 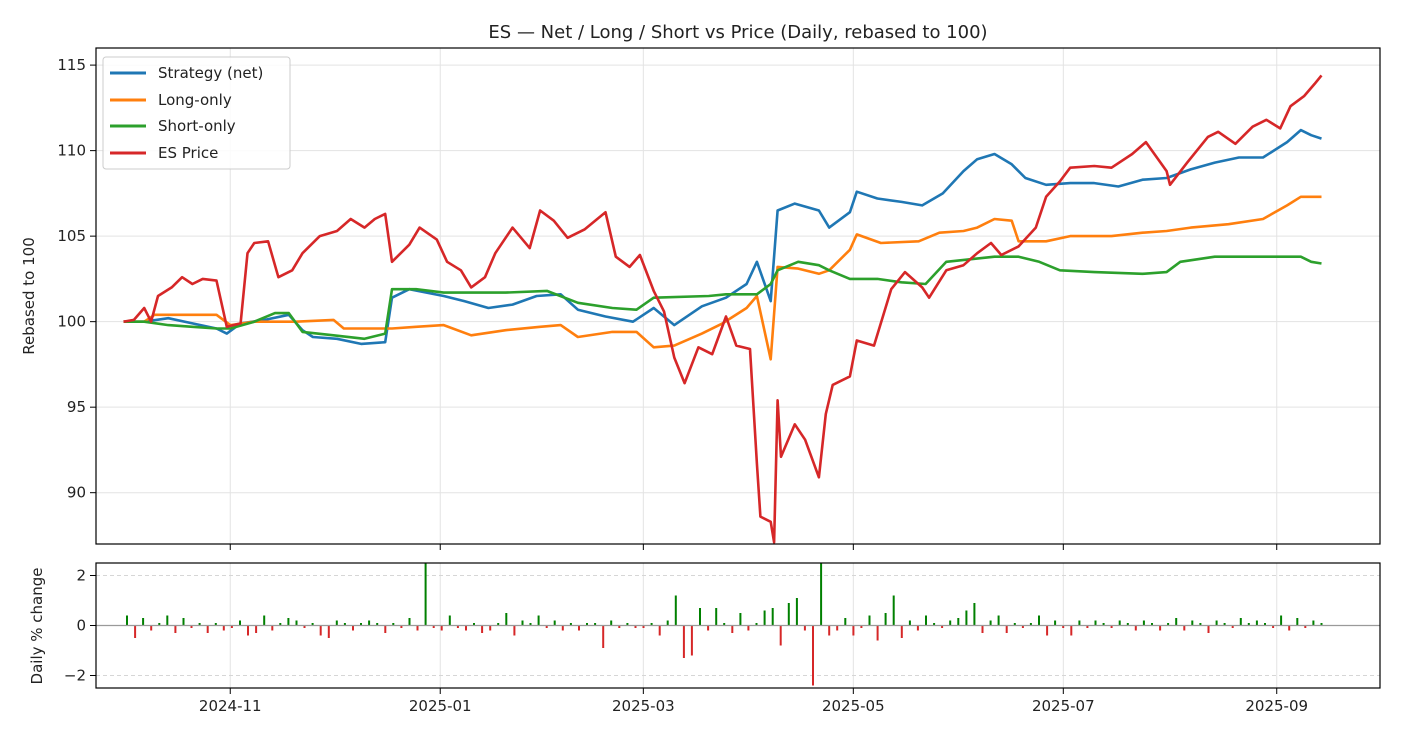 What do you see at coordinates (1063, 706) in the screenshot?
I see `sub-x-tick-label: 2025-07` at bounding box center [1063, 706].